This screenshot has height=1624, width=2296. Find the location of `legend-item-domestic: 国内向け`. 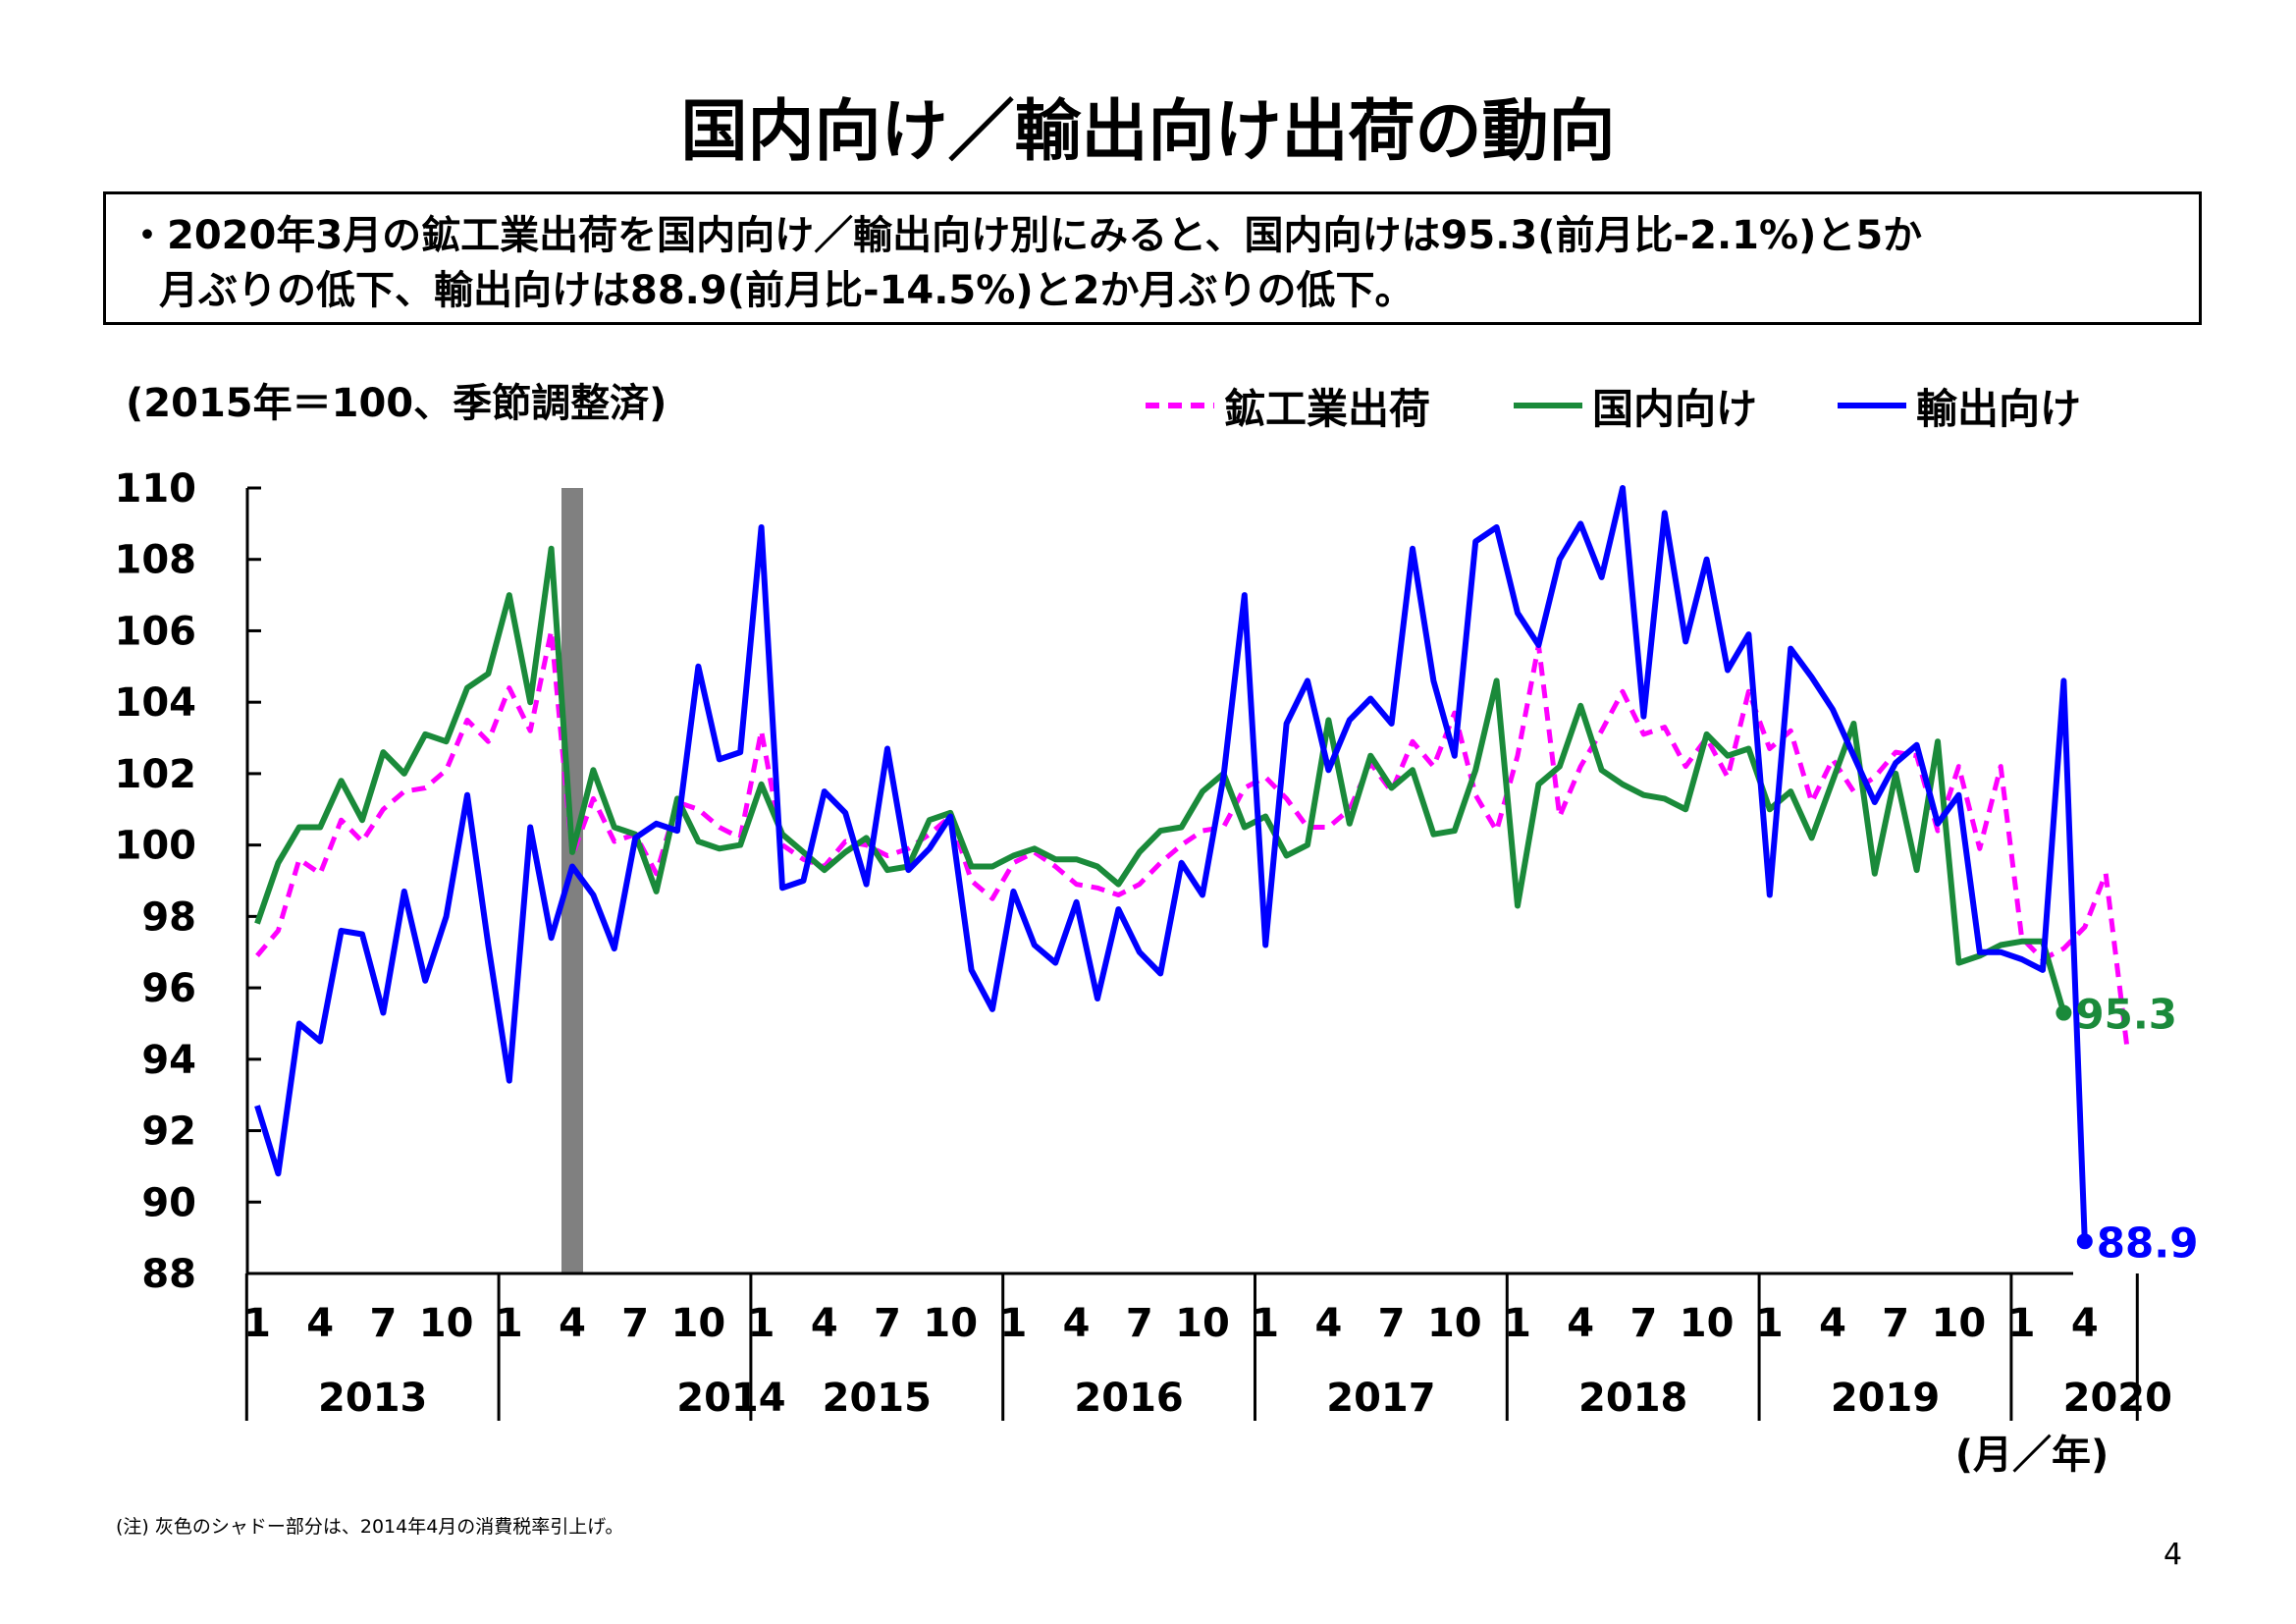

legend-item-domestic: 国内向け is located at coordinates (1634, 407).